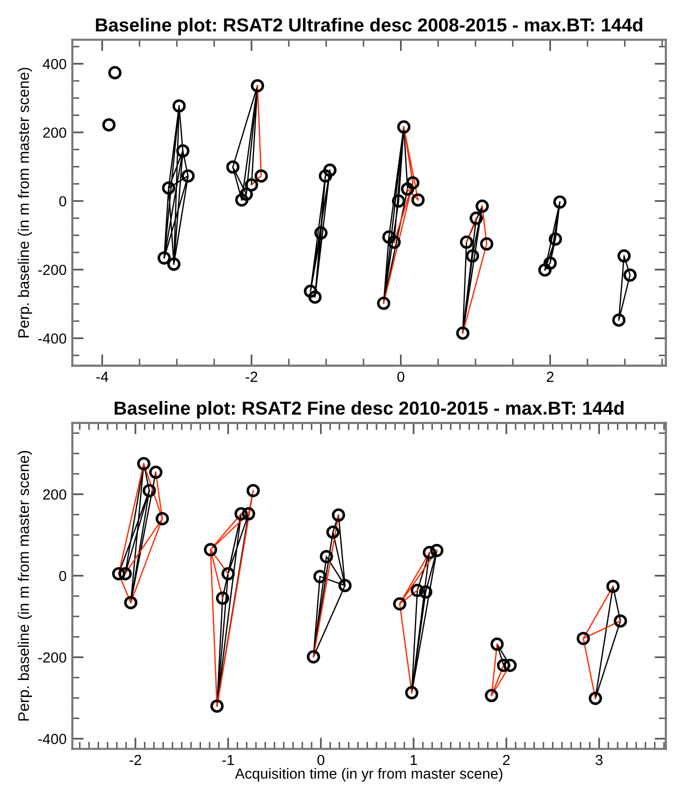 The image size is (676, 795). What do you see at coordinates (54, 64) in the screenshot?
I see `y-tick-label: 400` at bounding box center [54, 64].